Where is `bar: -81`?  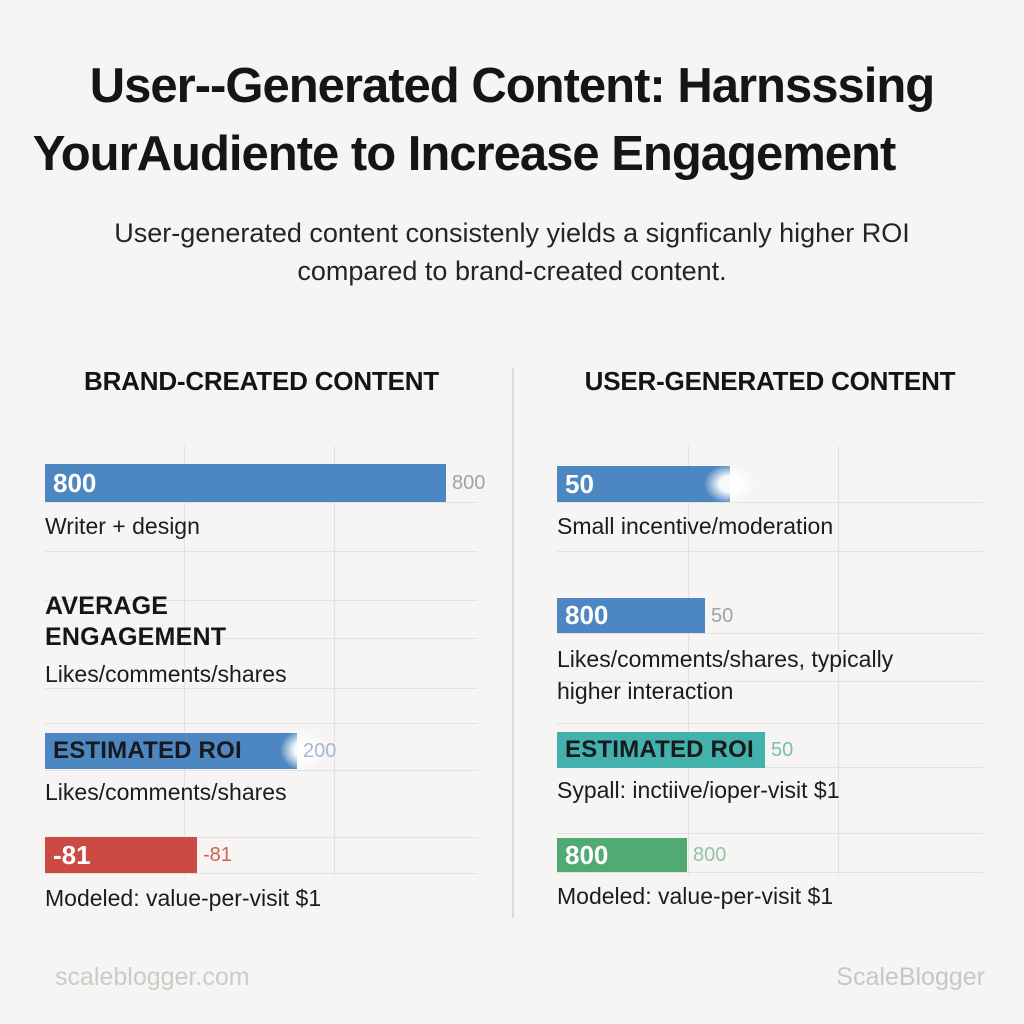
bar: -81 is located at coordinates (121, 855).